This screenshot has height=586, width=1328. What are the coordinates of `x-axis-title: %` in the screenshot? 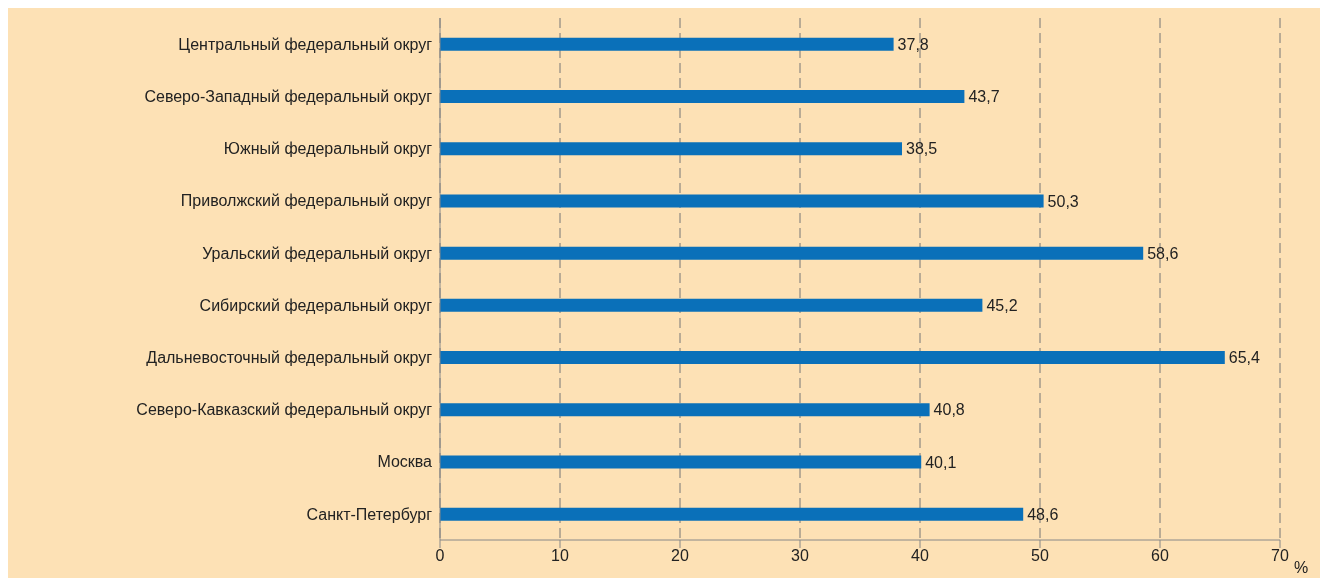 It's located at (1301, 567).